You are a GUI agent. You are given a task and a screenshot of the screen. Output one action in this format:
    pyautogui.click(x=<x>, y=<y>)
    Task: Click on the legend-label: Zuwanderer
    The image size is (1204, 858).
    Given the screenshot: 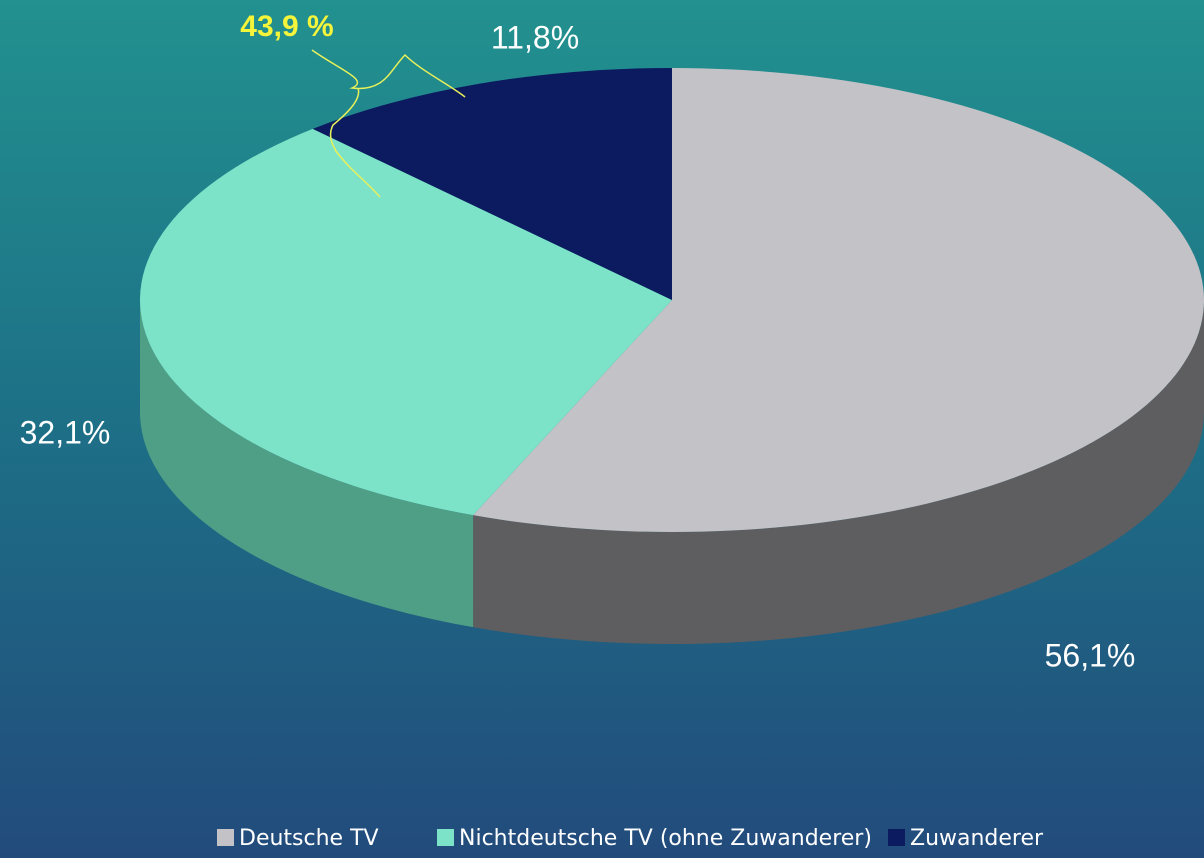 What is the action you would take?
    pyautogui.click(x=977, y=838)
    